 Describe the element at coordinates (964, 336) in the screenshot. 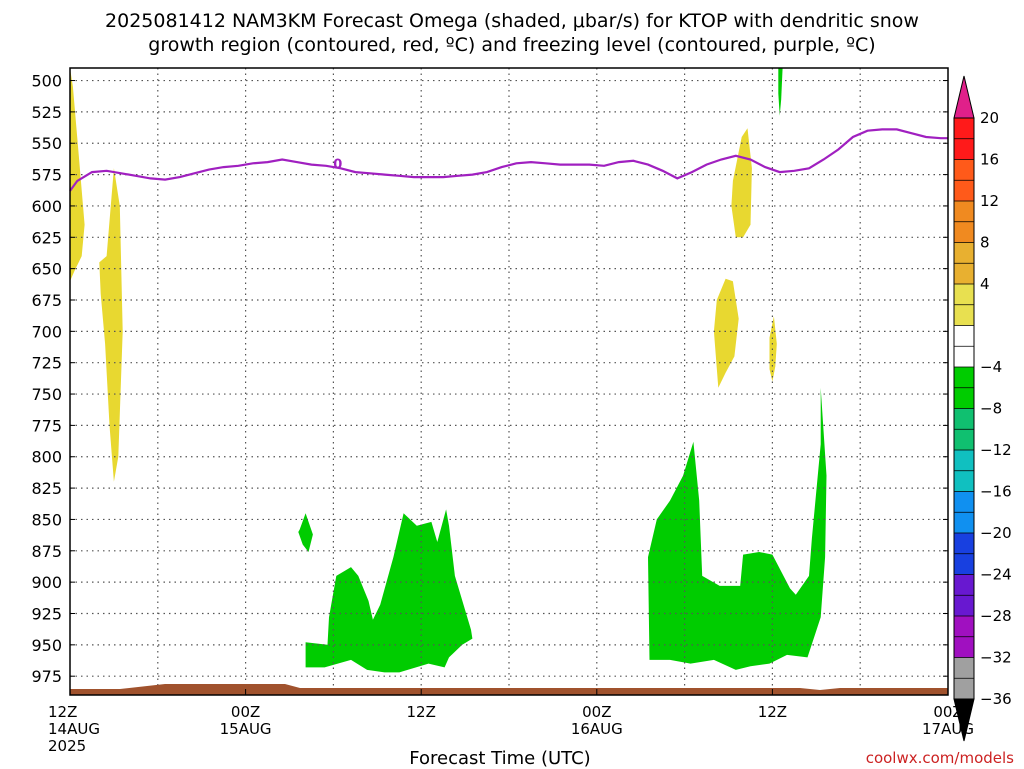

I see `colorbar-swatch-6a` at that location.